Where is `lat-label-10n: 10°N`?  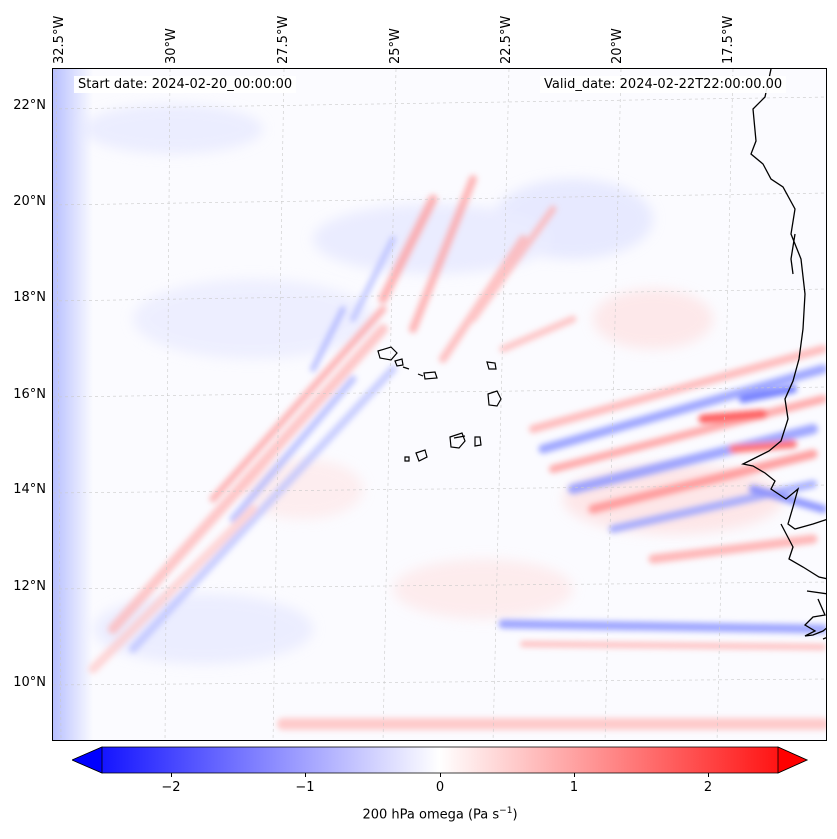
lat-label-10n: 10°N is located at coordinates (29, 682).